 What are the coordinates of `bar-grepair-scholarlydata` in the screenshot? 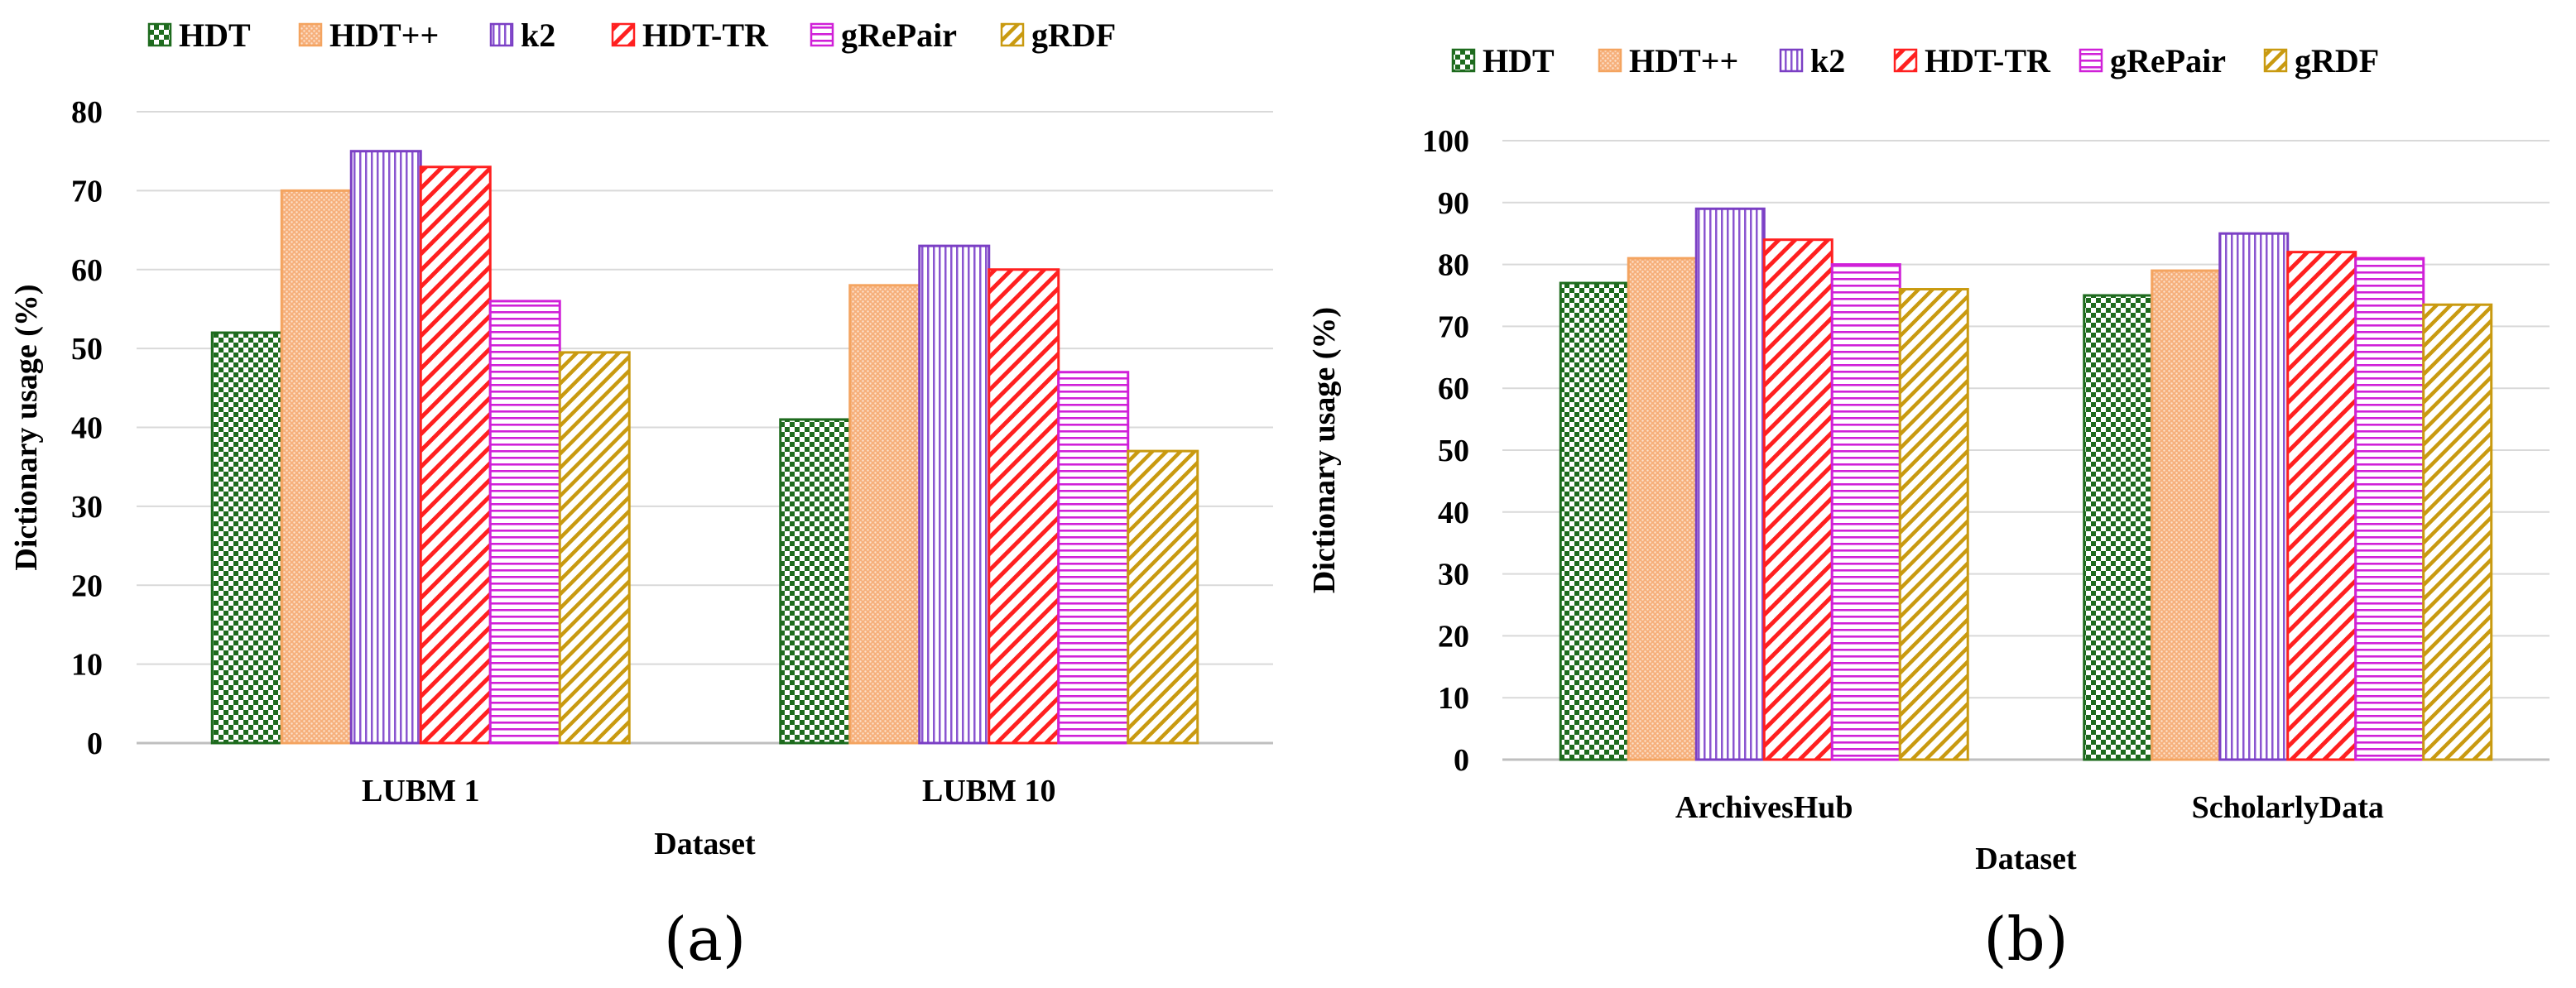 It's located at (2389, 509).